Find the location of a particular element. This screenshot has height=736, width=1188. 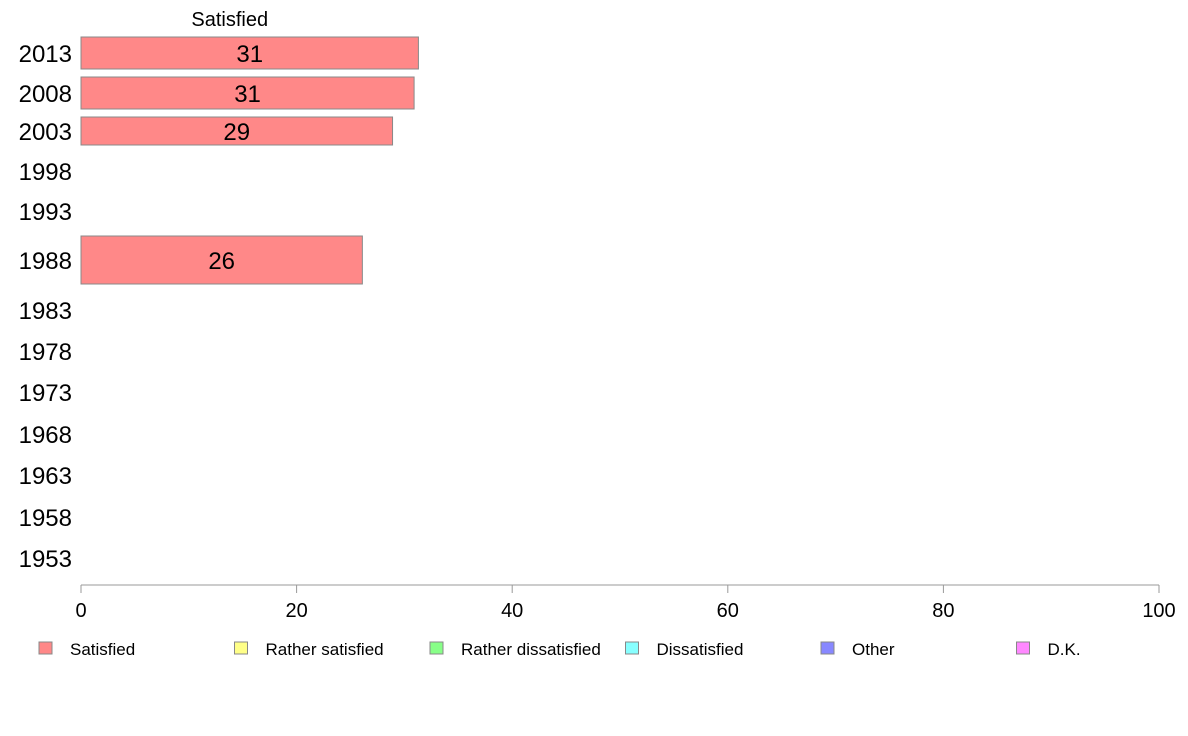

row-label-1978: 1978 is located at coordinates (45, 352).